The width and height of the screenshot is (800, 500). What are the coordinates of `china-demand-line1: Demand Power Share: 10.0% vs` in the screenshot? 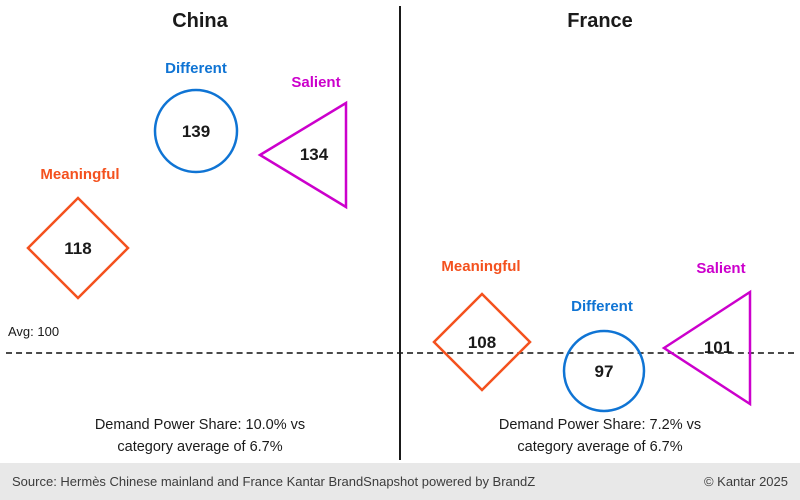 It's located at (200, 425).